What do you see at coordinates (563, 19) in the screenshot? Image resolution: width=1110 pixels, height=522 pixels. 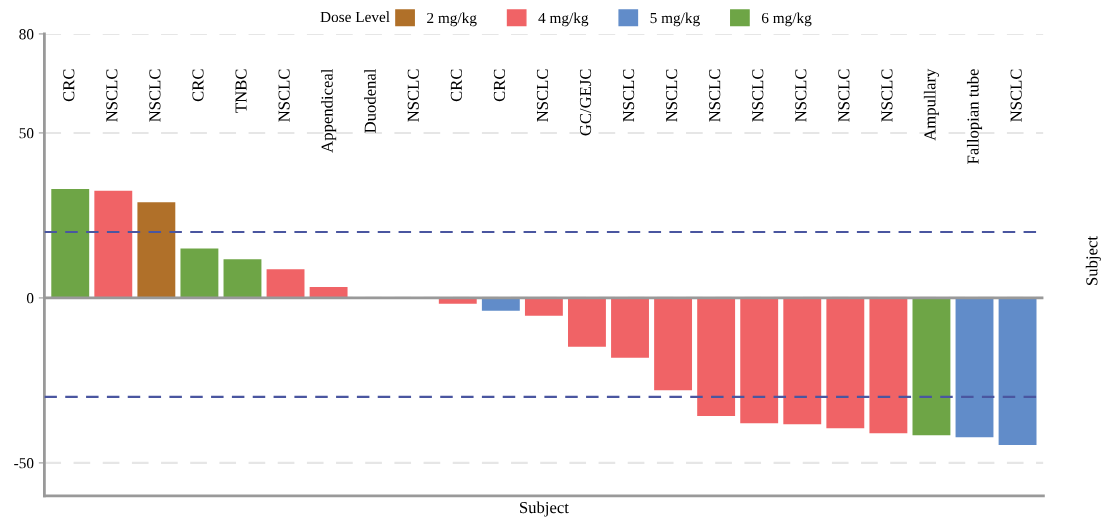 I see `legend-label: 4 mg/kg` at bounding box center [563, 19].